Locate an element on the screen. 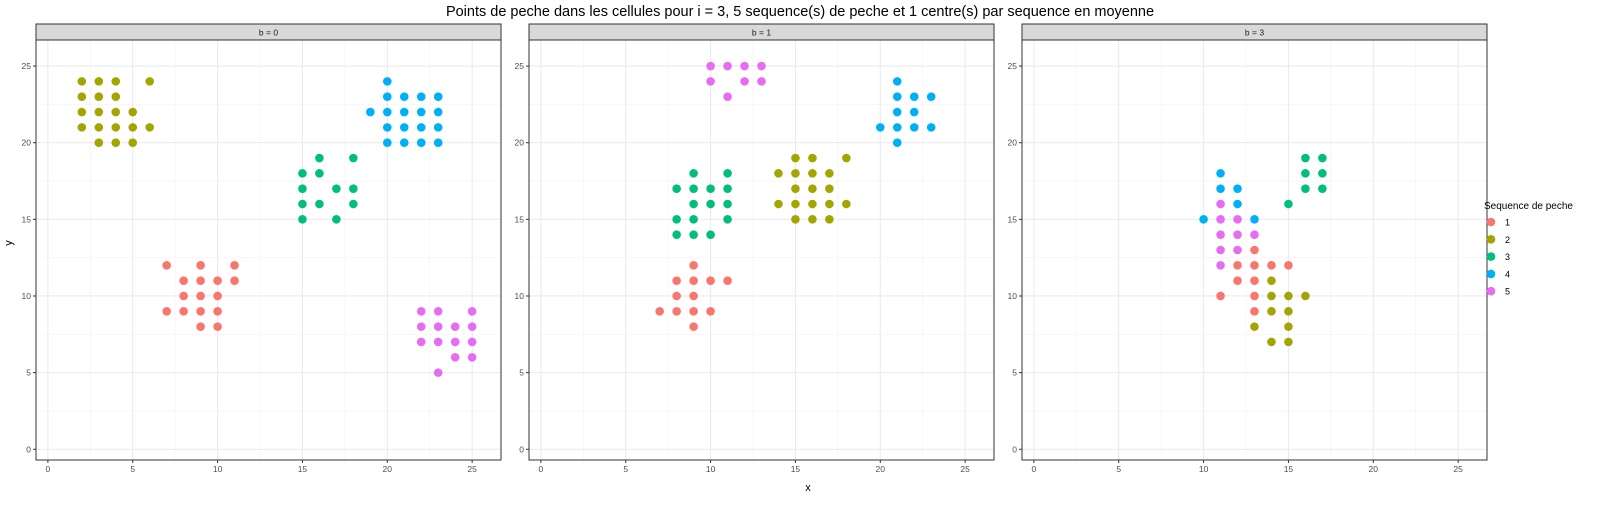 This screenshot has width=1600, height=505. x-tick-label: 20 is located at coordinates (881, 469).